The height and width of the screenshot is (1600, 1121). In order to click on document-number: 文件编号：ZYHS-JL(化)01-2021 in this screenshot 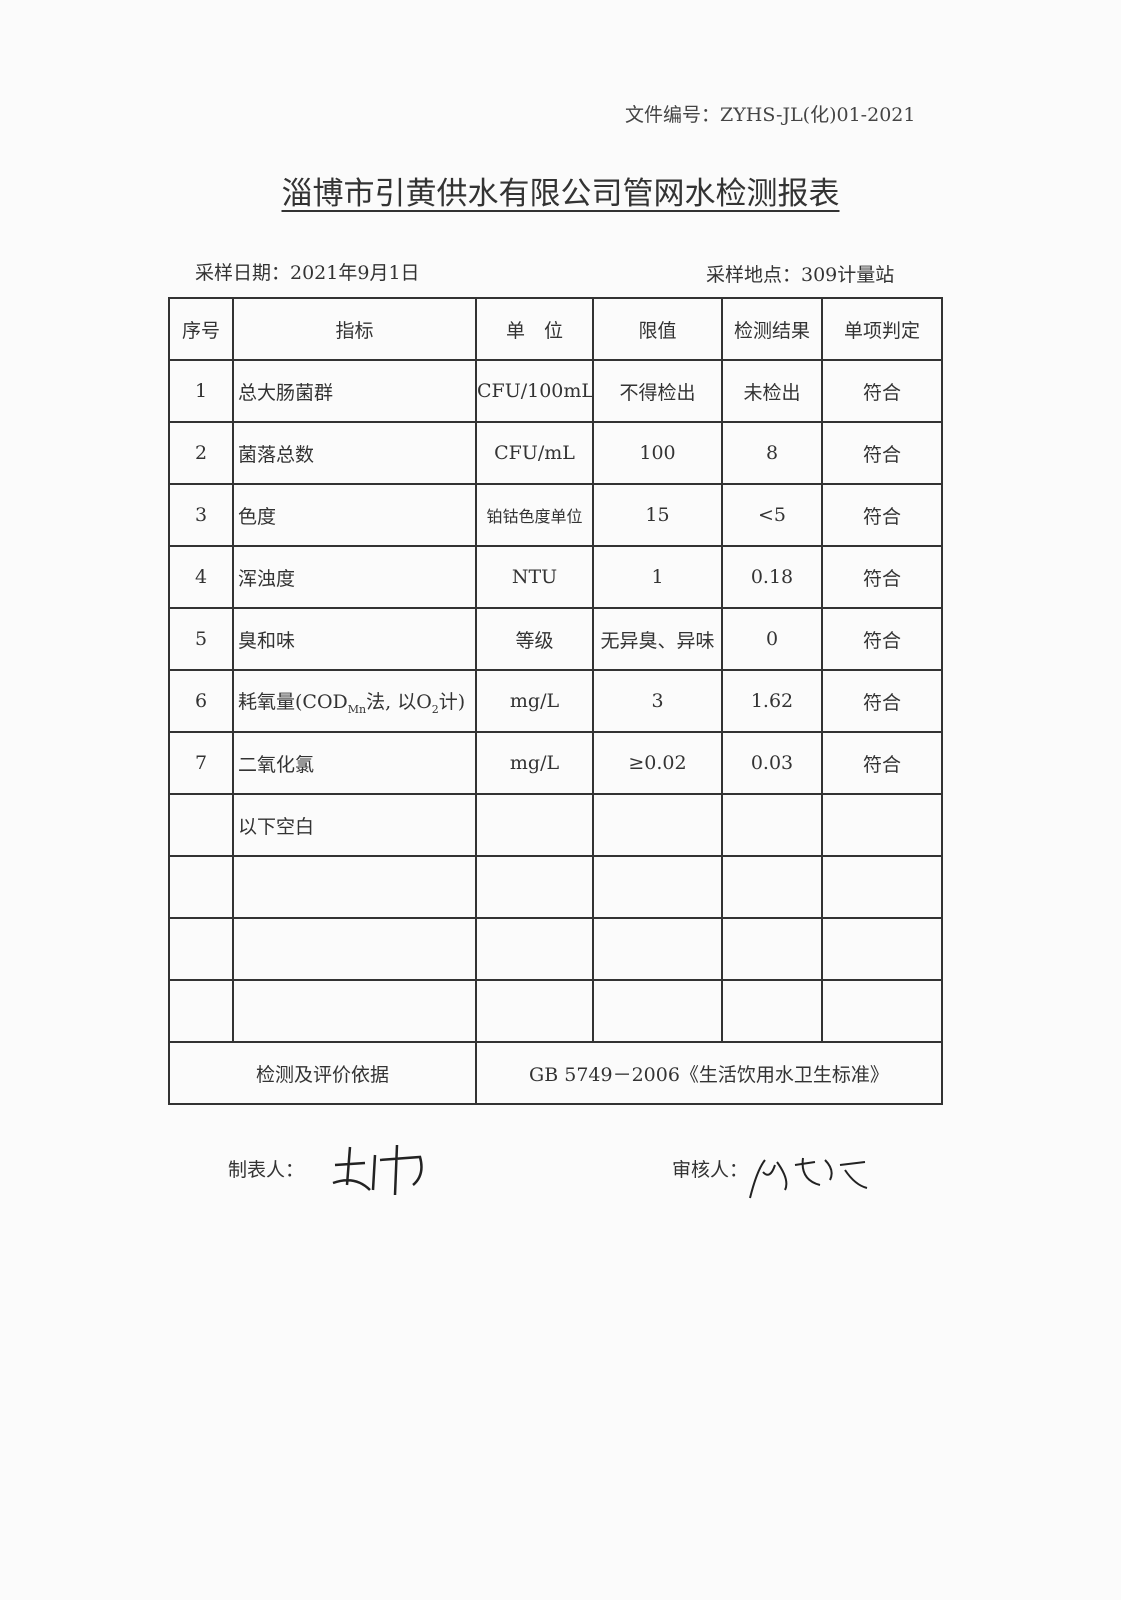, I will do `click(770, 115)`.